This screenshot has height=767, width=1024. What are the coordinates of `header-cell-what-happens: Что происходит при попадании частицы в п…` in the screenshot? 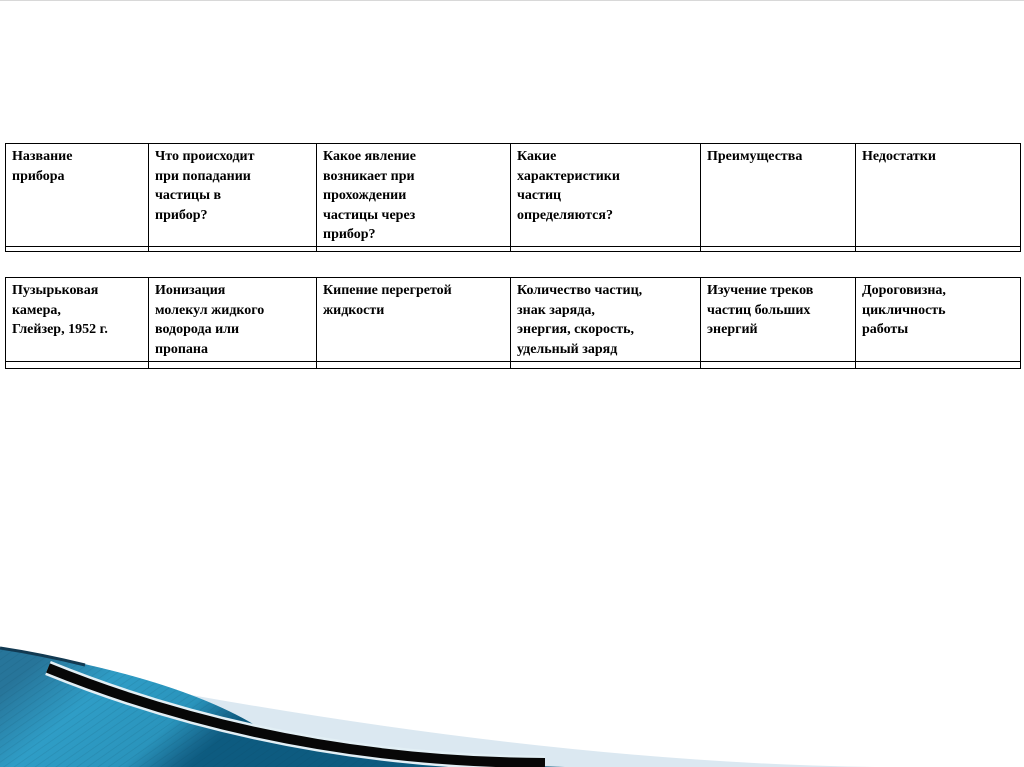 It's located at (232, 195).